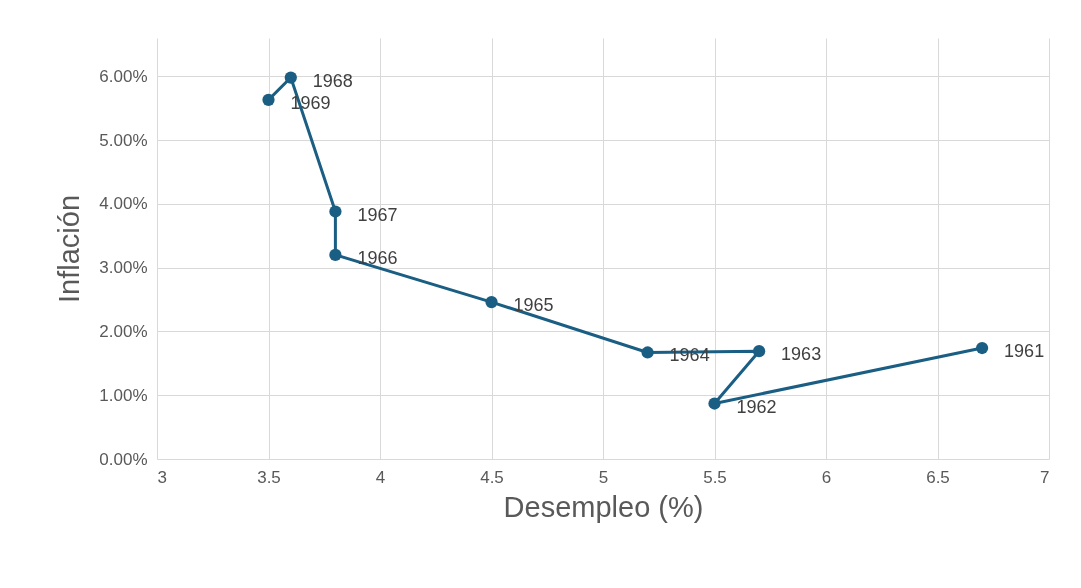 The height and width of the screenshot is (588, 1081). What do you see at coordinates (1024, 351) in the screenshot?
I see `annotation: 1961` at bounding box center [1024, 351].